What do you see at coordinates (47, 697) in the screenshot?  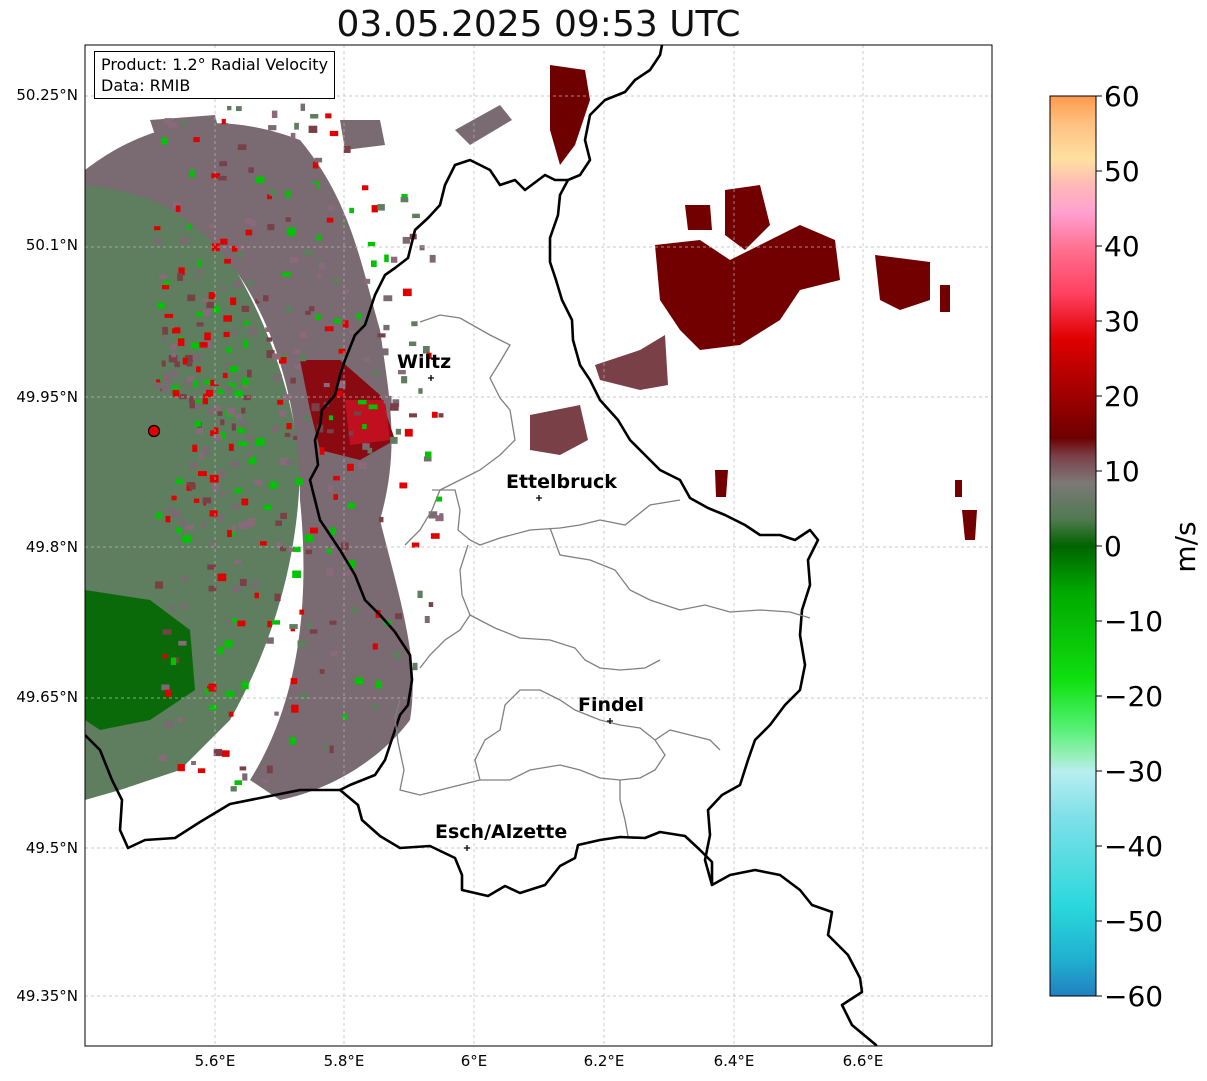 I see `lat-tick-label: 49.65°N` at bounding box center [47, 697].